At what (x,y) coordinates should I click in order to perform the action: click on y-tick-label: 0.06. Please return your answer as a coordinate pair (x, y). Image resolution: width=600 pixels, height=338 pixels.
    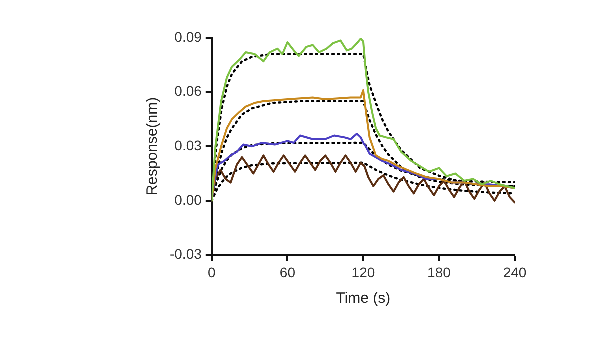
    Looking at the image, I should click on (188, 91).